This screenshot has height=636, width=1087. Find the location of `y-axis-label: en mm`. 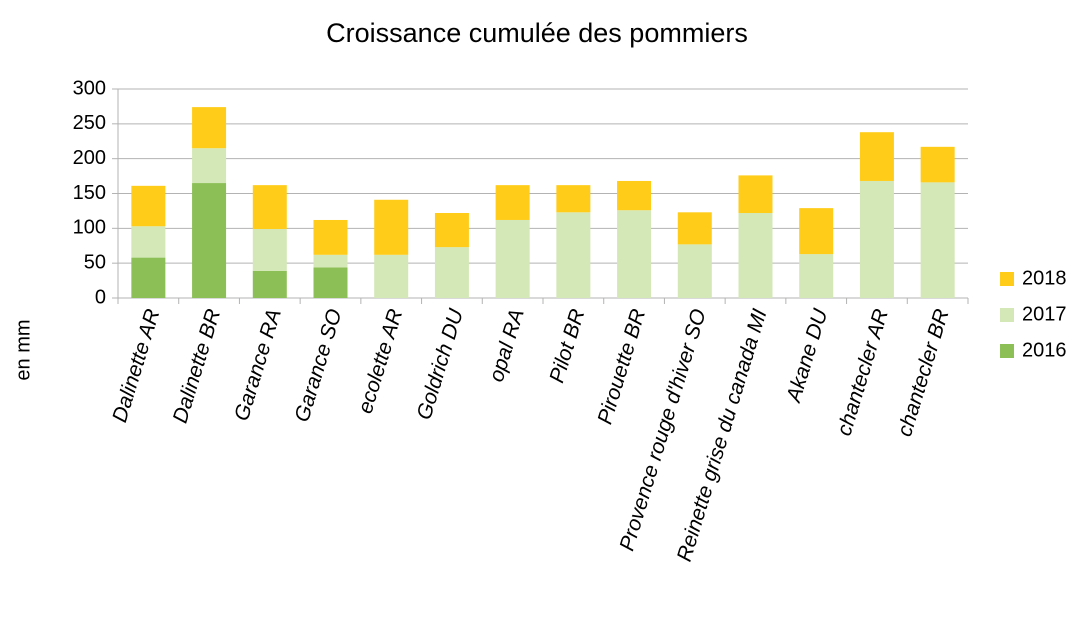

y-axis-label: en mm is located at coordinates (23, 349).